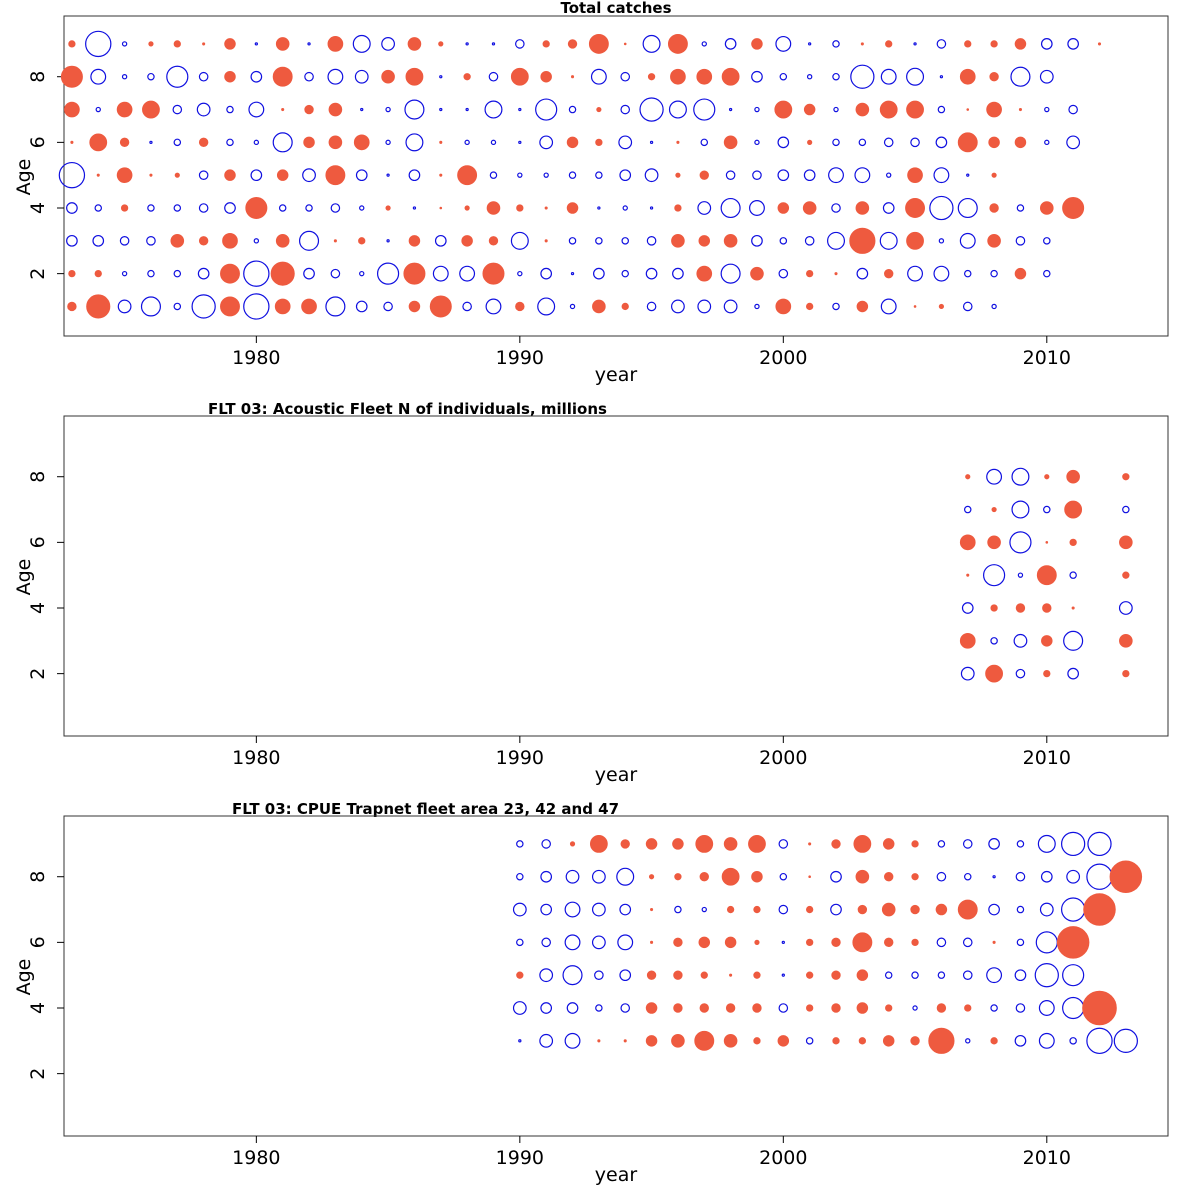 Image resolution: width=1200 pixels, height=1200 pixels. What do you see at coordinates (783, 758) in the screenshot?
I see `x-tick-label: 2000` at bounding box center [783, 758].